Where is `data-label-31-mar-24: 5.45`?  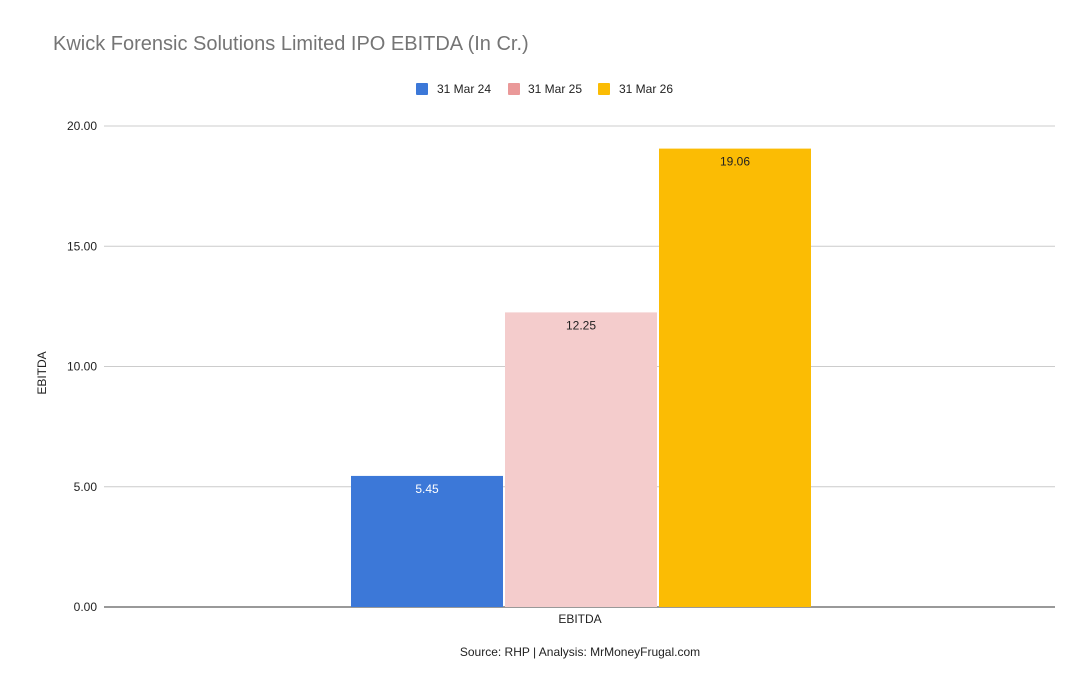 data-label-31-mar-24: 5.45 is located at coordinates (427, 489).